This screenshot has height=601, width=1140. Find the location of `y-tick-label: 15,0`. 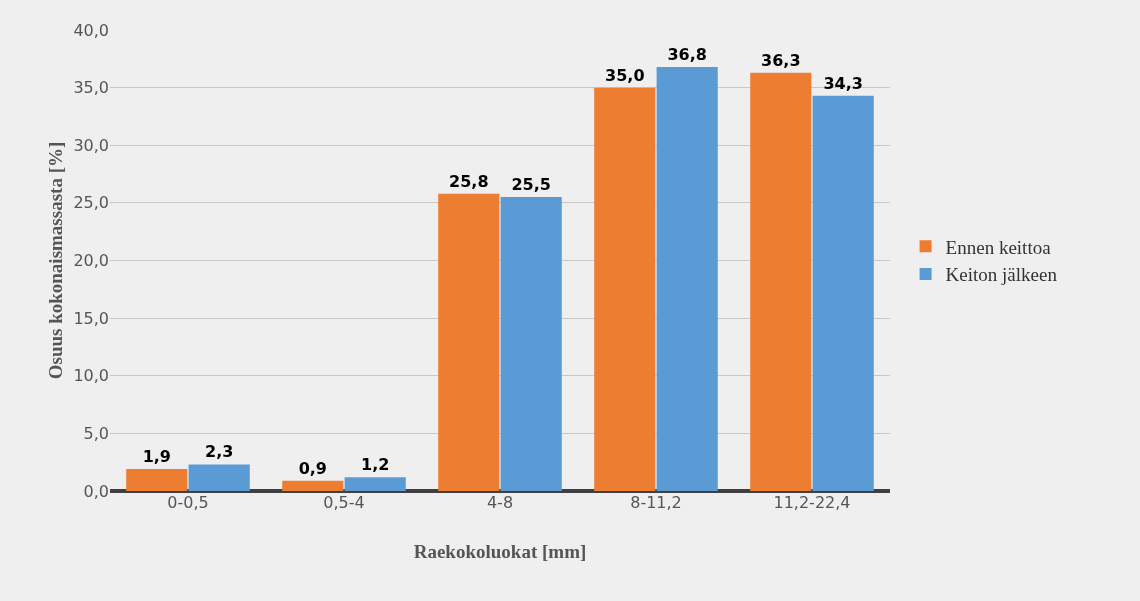

y-tick-label: 15,0 is located at coordinates (91, 318).